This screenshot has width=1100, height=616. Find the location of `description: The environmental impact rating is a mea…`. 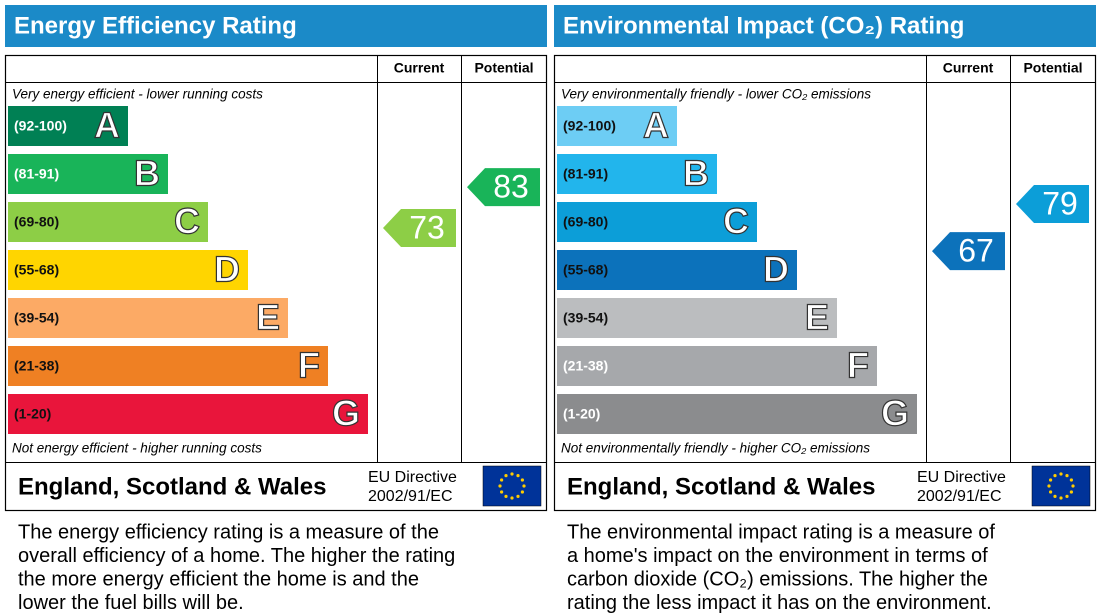

description: The environmental impact rating is a mea… is located at coordinates (781, 532).